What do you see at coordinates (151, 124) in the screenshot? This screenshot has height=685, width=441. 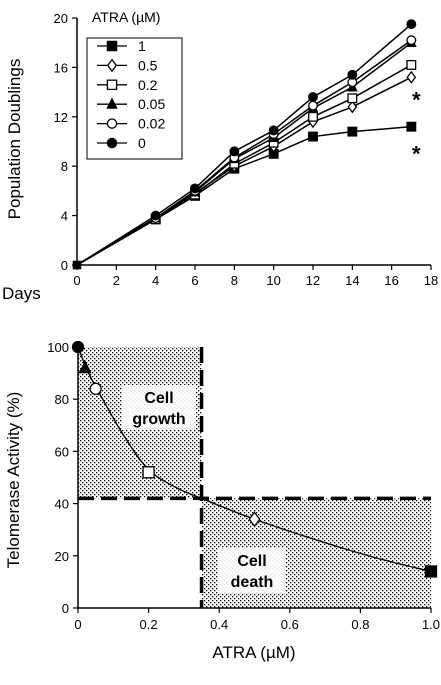 I see `legend-label-0.02: 0.02` at bounding box center [151, 124].